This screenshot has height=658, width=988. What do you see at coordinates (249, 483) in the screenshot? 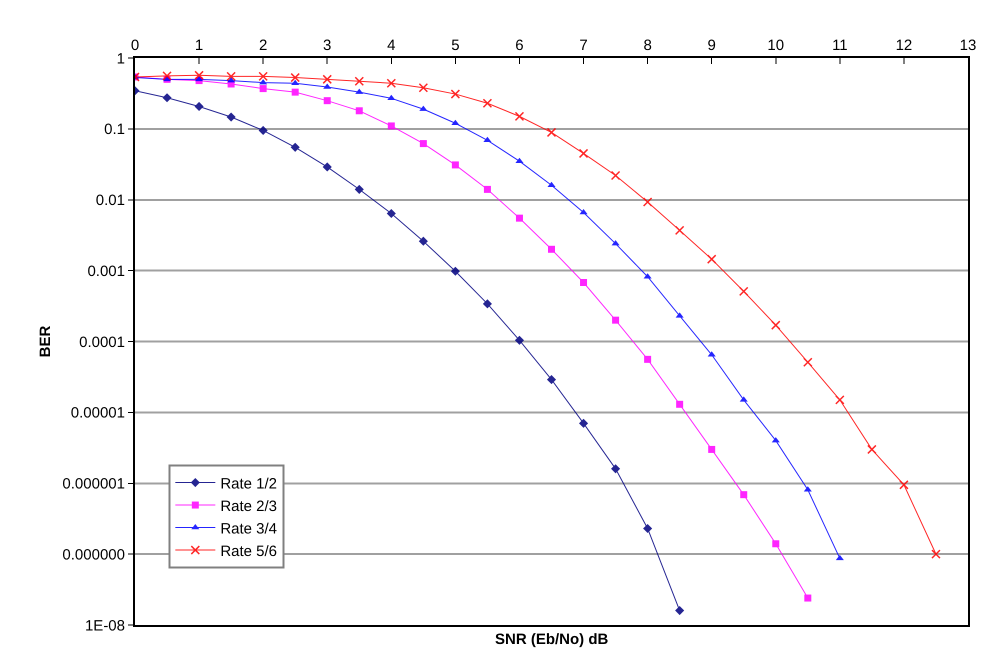
I see `legend-label: Rate 1/2` at bounding box center [249, 483].